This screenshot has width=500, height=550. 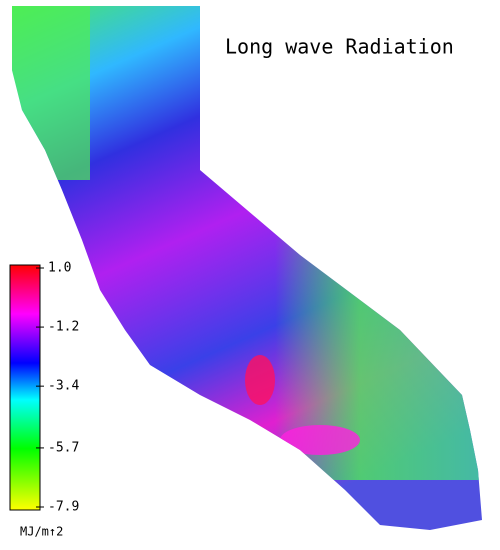 I want to click on colorbar-unit: MJ/m↑2, so click(x=41, y=532).